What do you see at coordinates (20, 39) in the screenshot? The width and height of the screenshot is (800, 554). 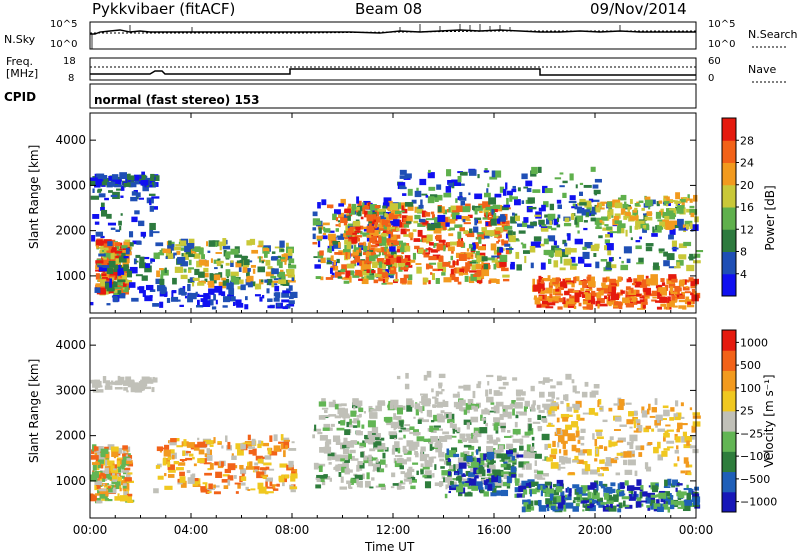 I see `nsky-label: N.Sky` at bounding box center [20, 39].